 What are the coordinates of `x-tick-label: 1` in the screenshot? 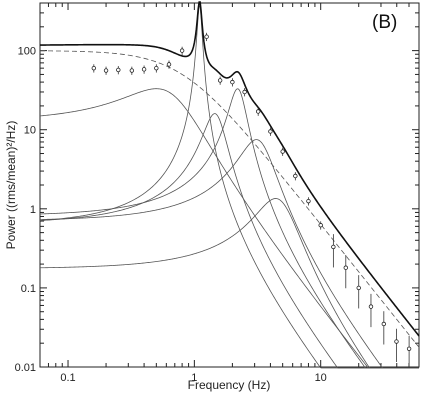 It's located at (194, 378).